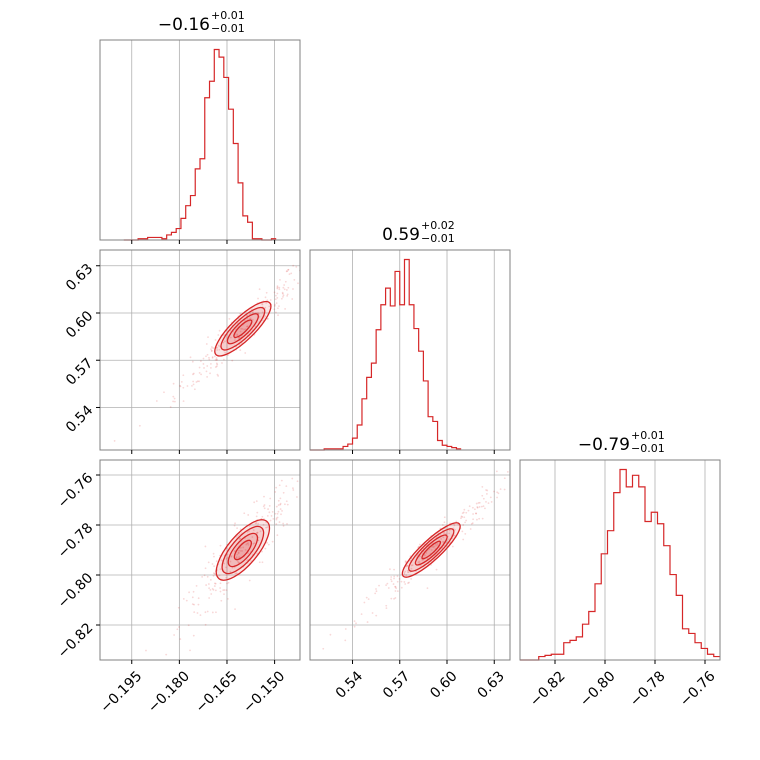 This screenshot has height=760, width=760. Describe the element at coordinates (438, 238) in the screenshot. I see `title-lower-1: −0.01` at that location.